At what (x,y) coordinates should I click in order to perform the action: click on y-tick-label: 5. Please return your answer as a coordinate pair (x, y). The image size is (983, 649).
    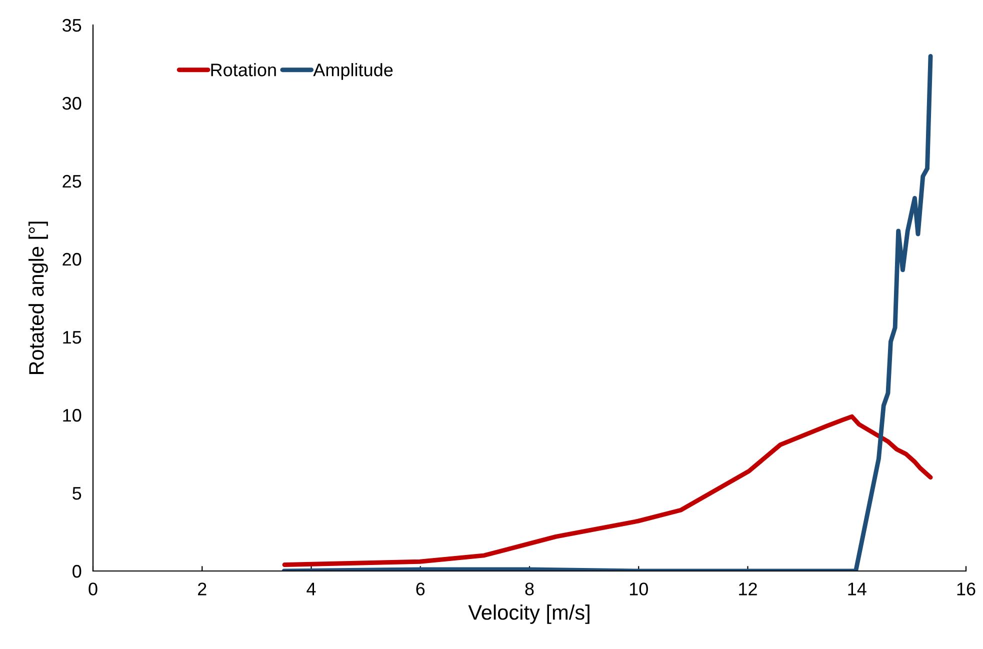
    Looking at the image, I should click on (77, 493).